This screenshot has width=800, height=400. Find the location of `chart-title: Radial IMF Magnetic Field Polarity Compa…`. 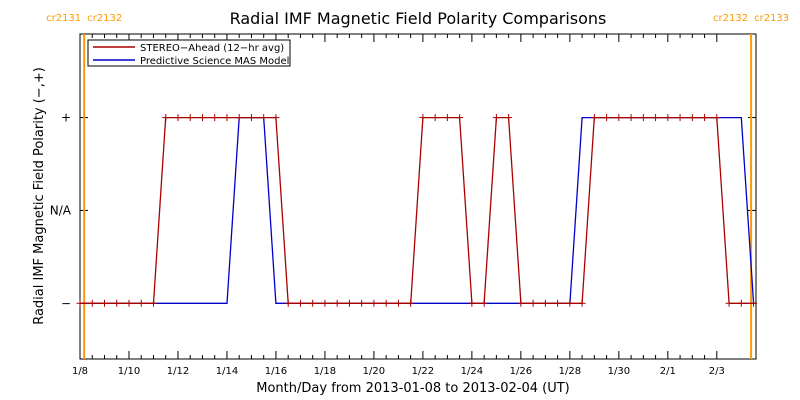

chart-title: Radial IMF Magnetic Field Polarity Compa… is located at coordinates (418, 18).